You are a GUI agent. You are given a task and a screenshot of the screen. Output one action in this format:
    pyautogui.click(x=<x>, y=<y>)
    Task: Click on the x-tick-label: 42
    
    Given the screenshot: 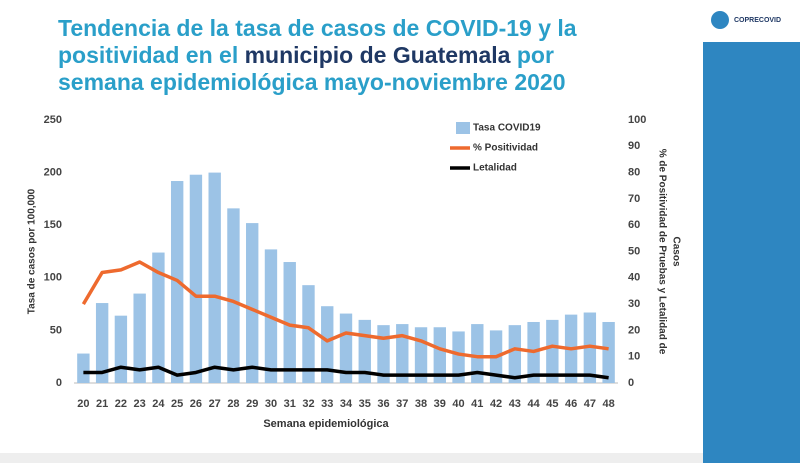 What is the action you would take?
    pyautogui.click(x=496, y=404)
    